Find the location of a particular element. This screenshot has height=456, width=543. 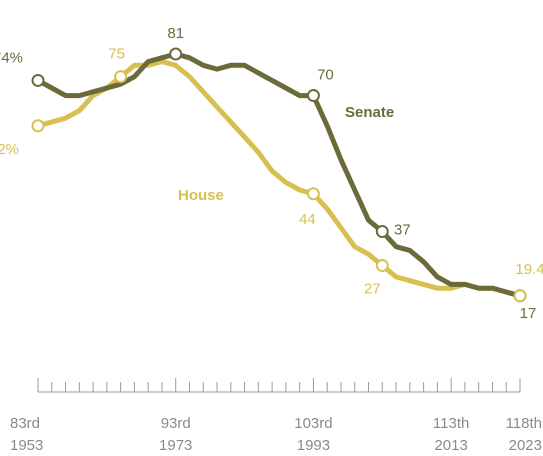

x-tick-label-congress: 113th is located at coordinates (451, 423).